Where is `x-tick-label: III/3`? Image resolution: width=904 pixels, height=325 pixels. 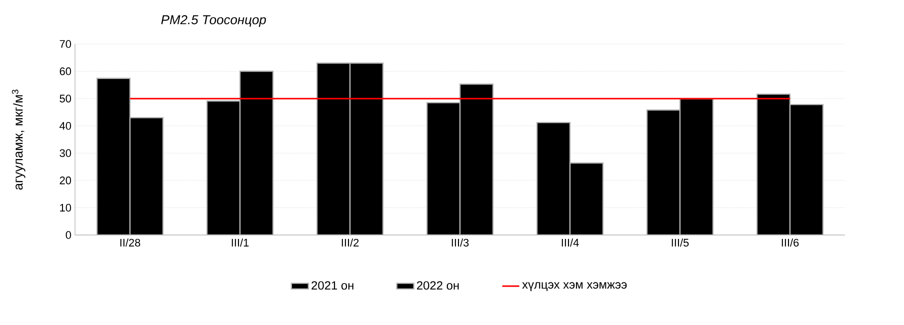
x-tick-label: III/3 is located at coordinates (460, 242).